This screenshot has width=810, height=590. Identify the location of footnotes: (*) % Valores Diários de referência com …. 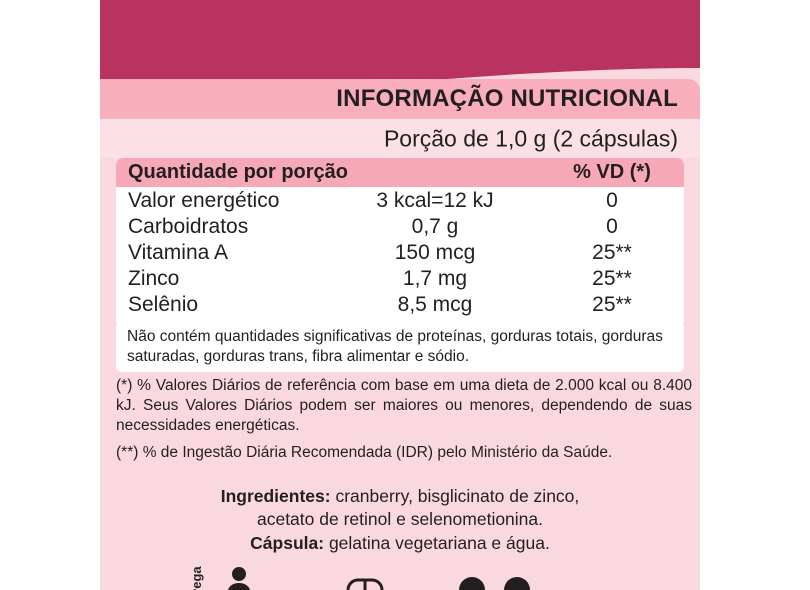
(404, 420).